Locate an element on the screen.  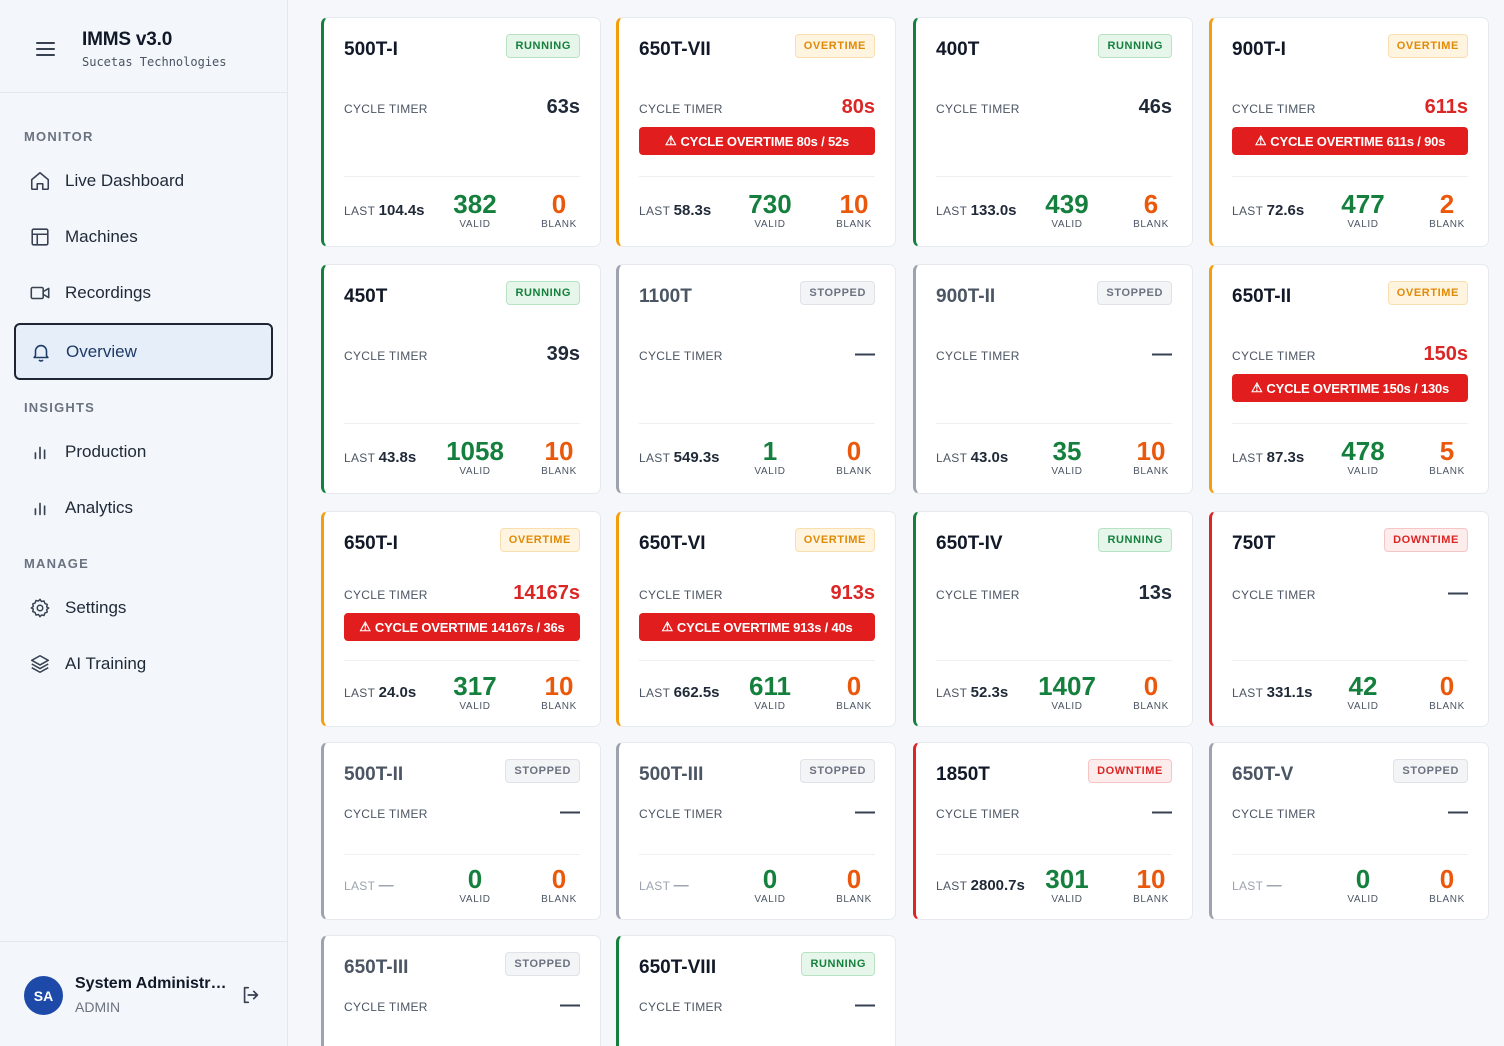
valid-count-value: 1407 is located at coordinates (1067, 686).